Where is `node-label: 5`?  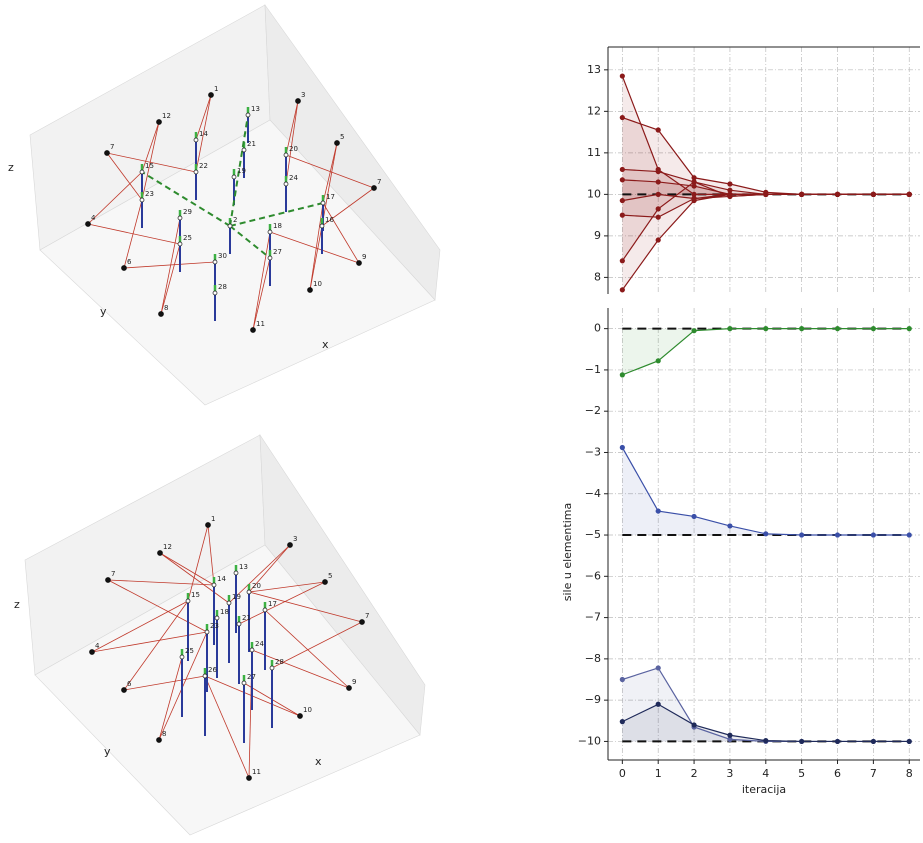
node-label: 5 is located at coordinates (342, 137).